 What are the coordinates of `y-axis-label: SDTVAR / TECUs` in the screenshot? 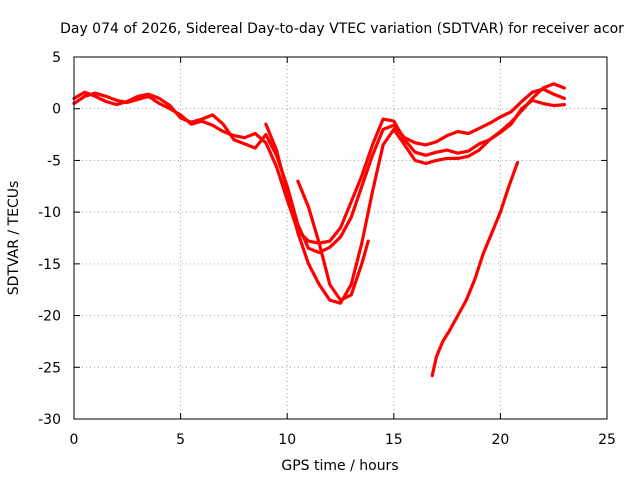 It's located at (14, 238).